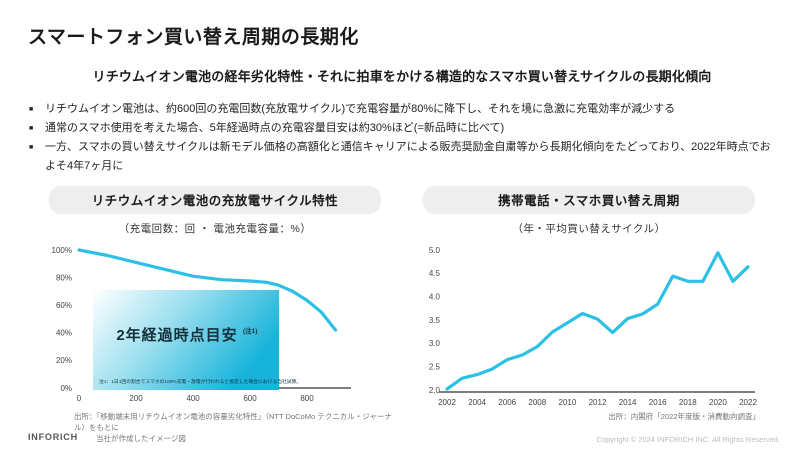  Describe the element at coordinates (537, 402) in the screenshot. I see `x-axis-tick: 2008` at that location.